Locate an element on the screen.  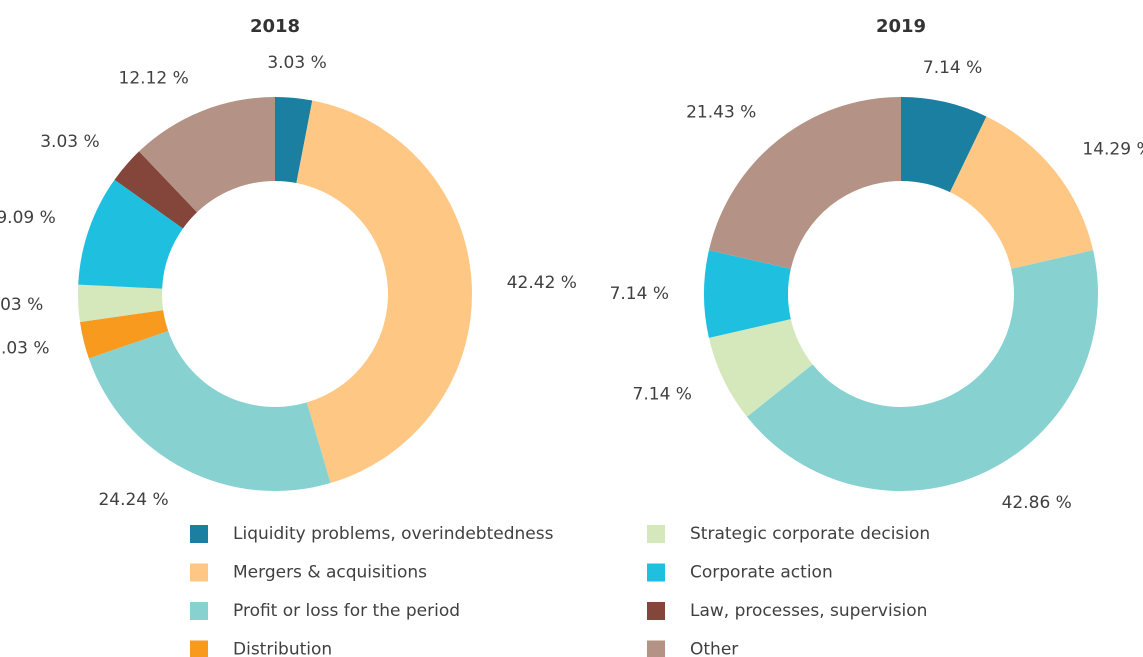
legend-label: Law, processes, supervision is located at coordinates (808, 611).